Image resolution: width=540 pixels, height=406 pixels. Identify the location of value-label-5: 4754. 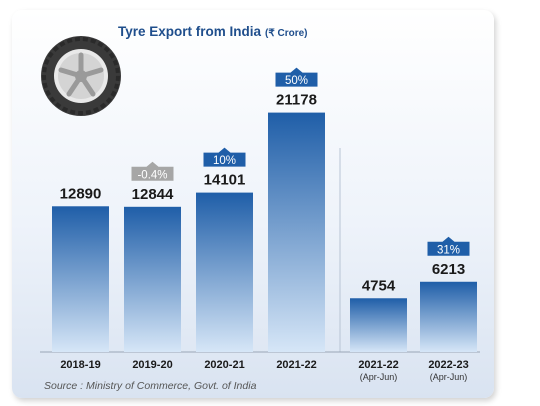
(379, 285).